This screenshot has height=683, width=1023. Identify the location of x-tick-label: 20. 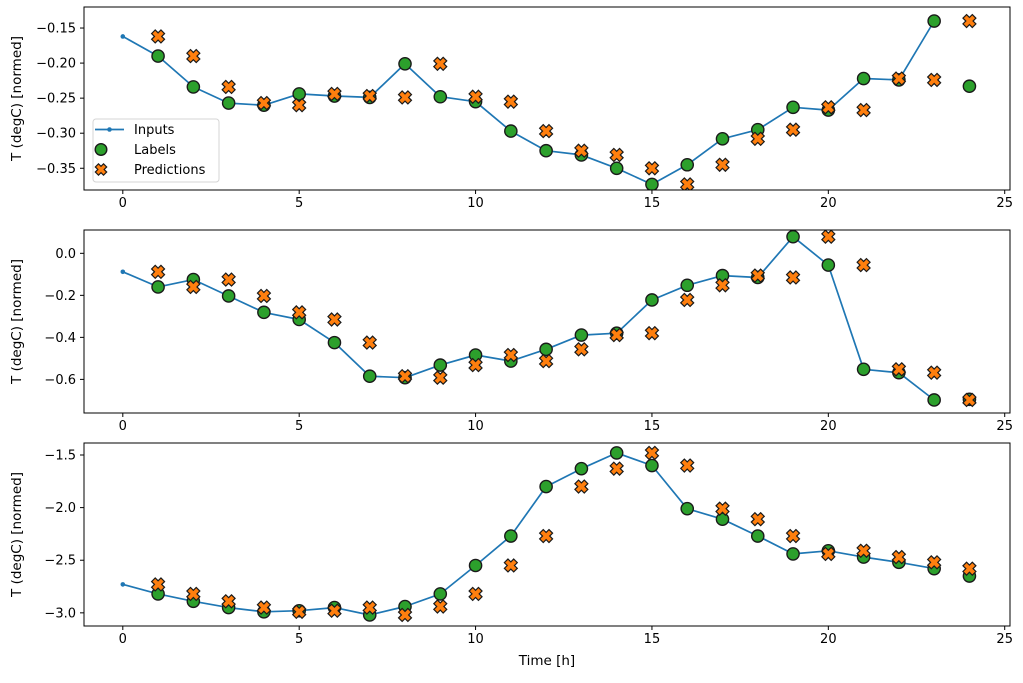
(828, 639).